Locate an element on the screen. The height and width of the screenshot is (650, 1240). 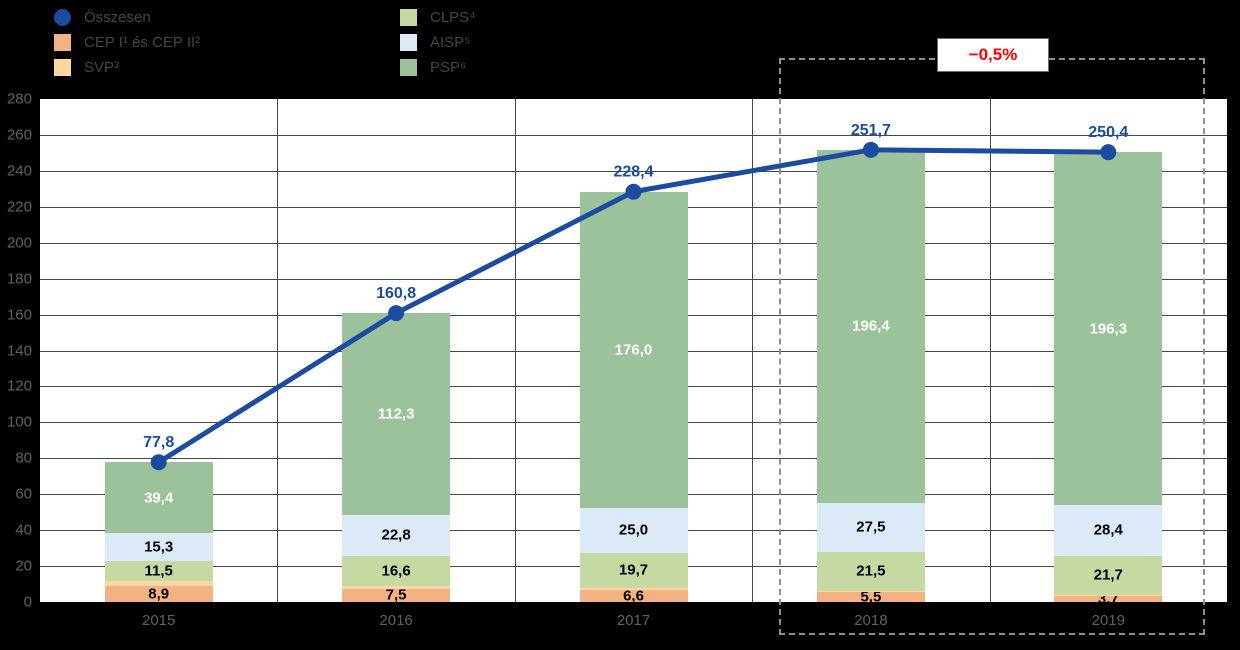
total-point-2015 is located at coordinates (158, 462).